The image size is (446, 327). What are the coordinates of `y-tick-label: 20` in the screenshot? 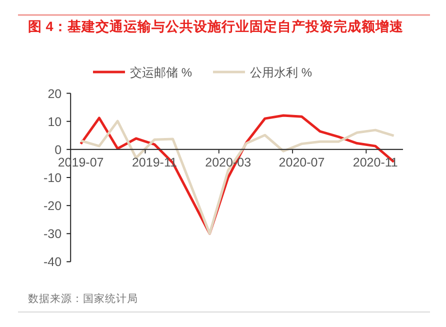 It's located at (55, 93).